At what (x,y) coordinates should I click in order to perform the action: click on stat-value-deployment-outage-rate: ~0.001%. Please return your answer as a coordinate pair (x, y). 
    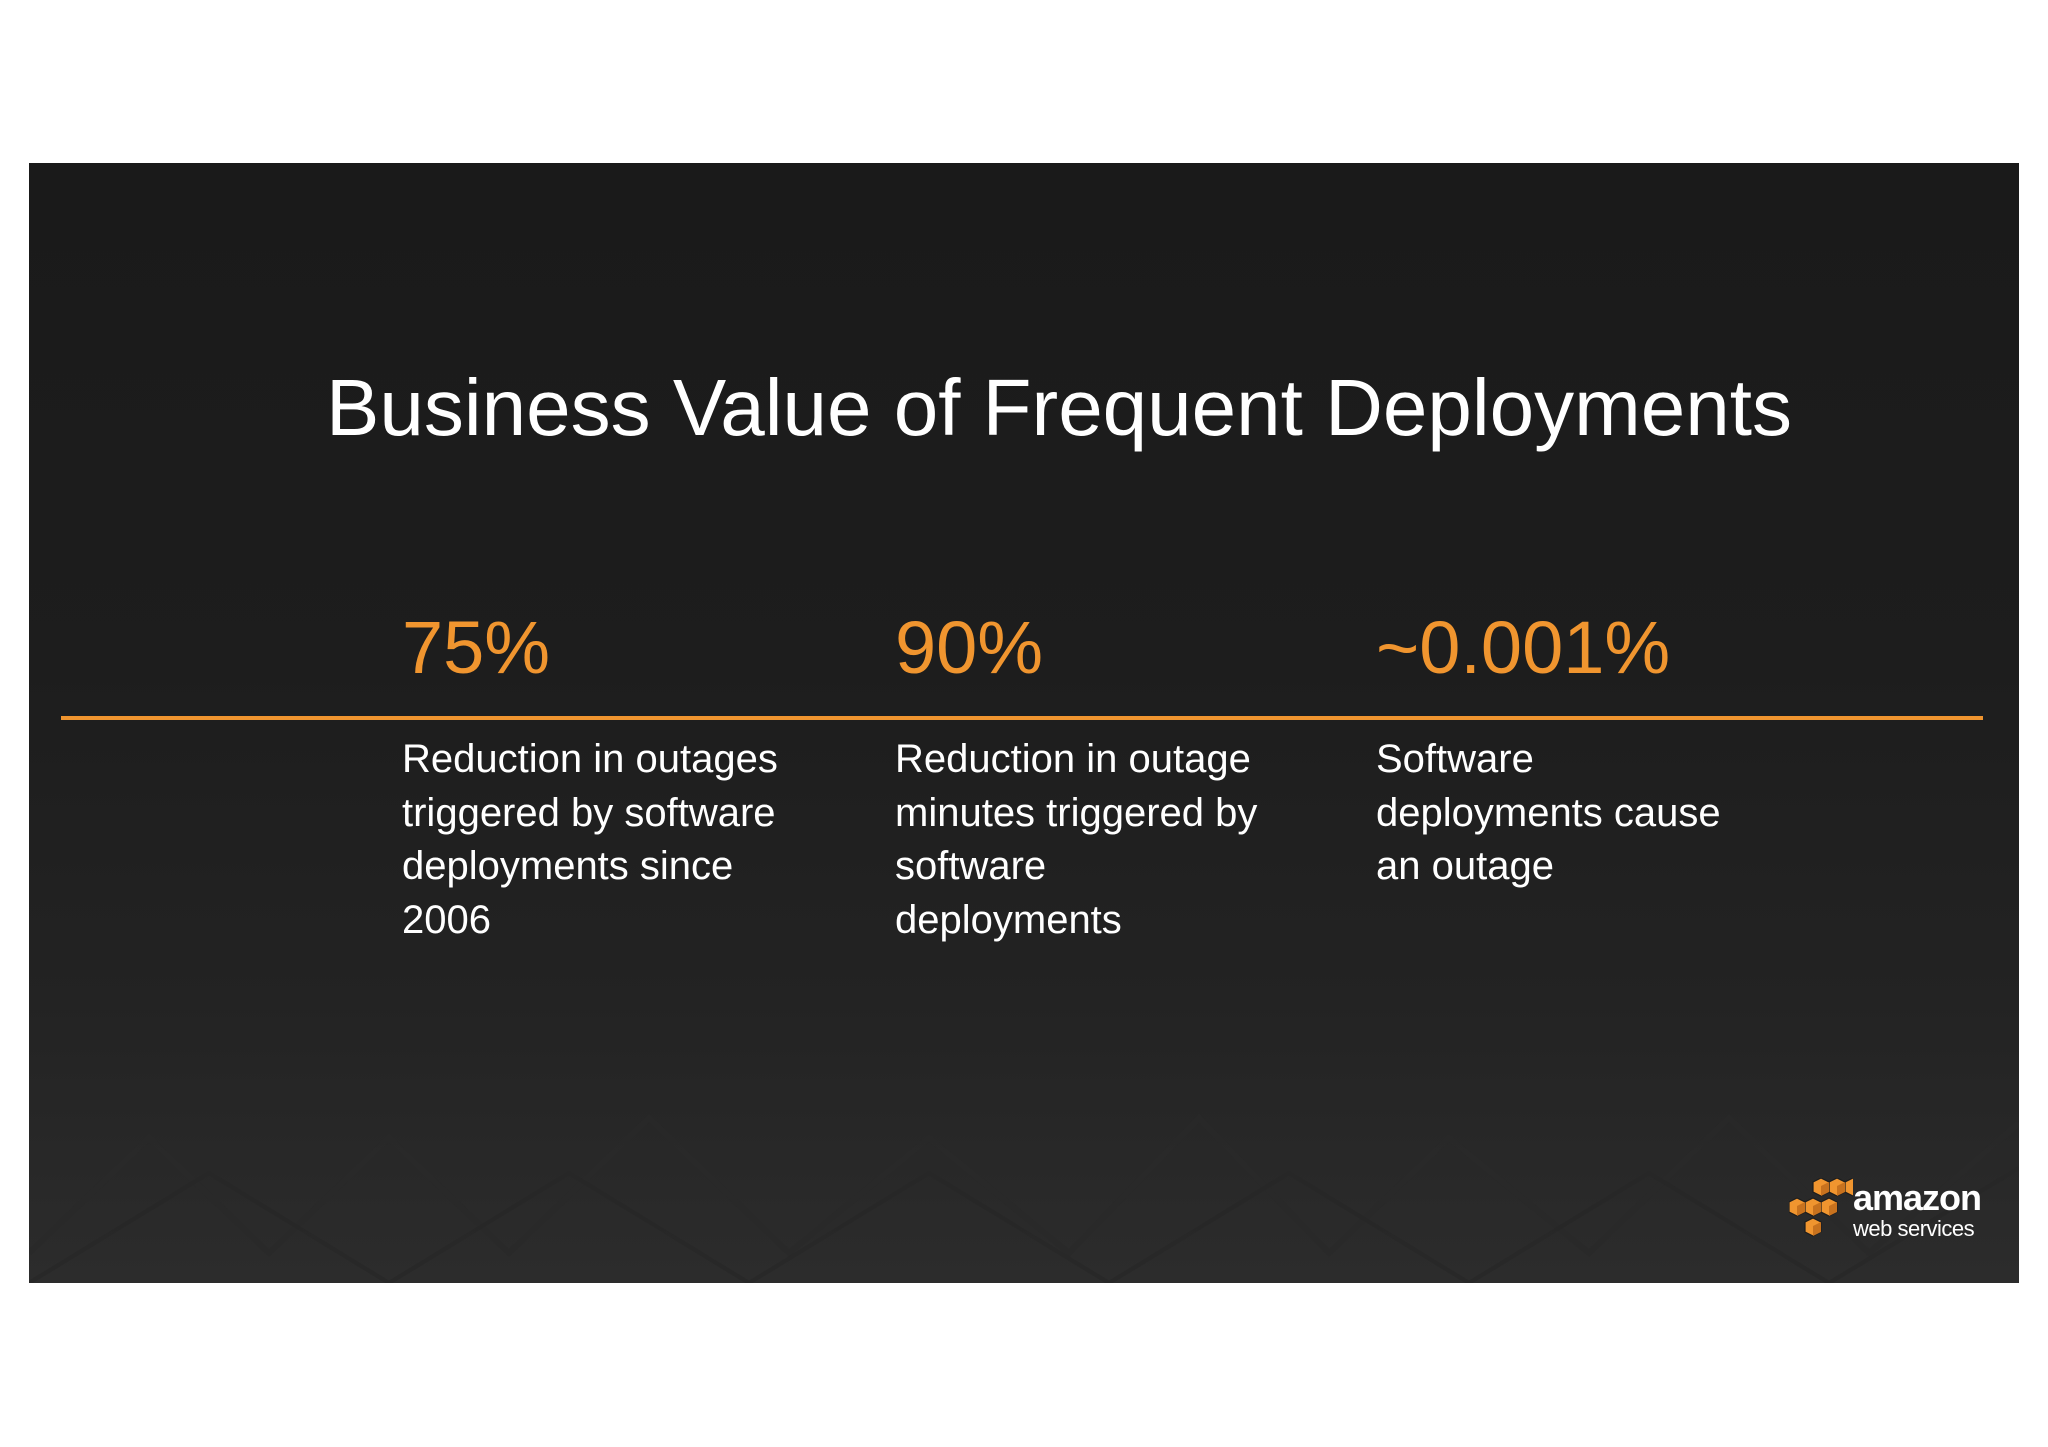
    Looking at the image, I should click on (1523, 647).